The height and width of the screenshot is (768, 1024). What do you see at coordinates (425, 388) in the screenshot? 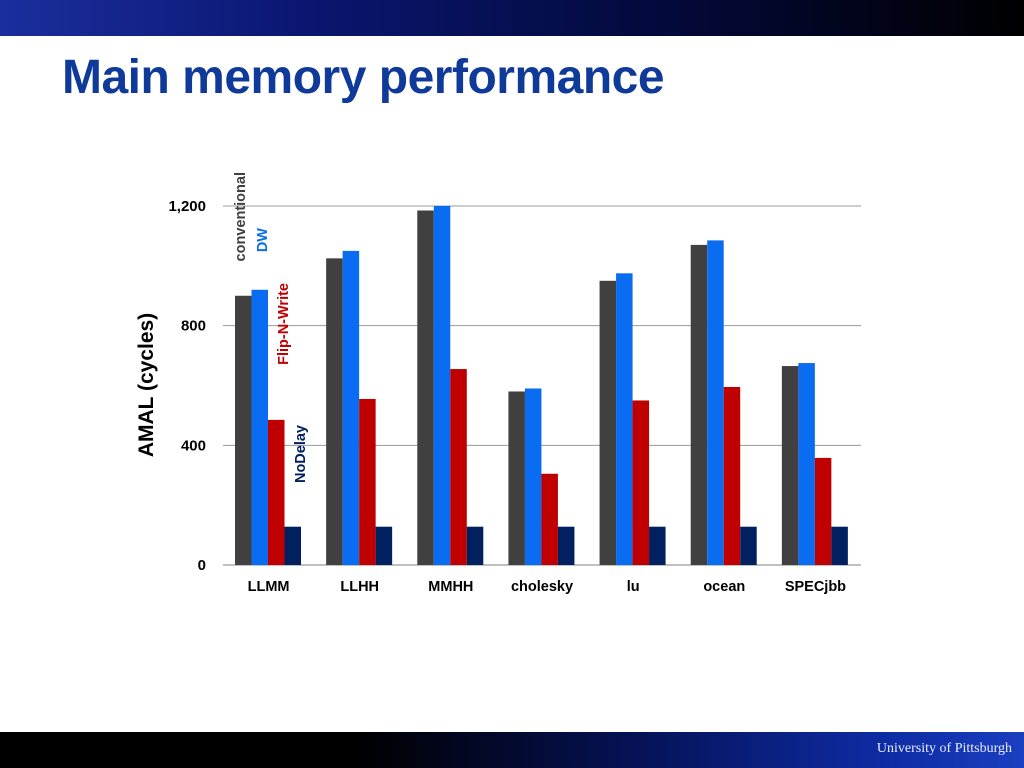
I see `bar-conventional-mmhh` at bounding box center [425, 388].